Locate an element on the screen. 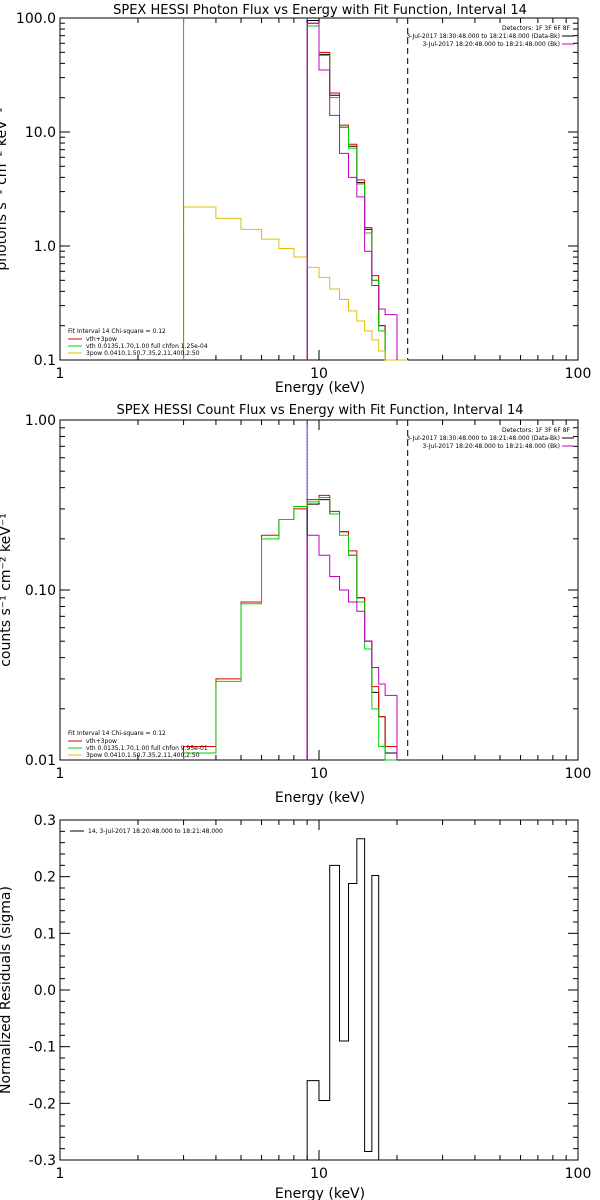 The image size is (600, 1200). residuals-y-axis-label: Normalized Residuals (sigma) is located at coordinates (7, 990).